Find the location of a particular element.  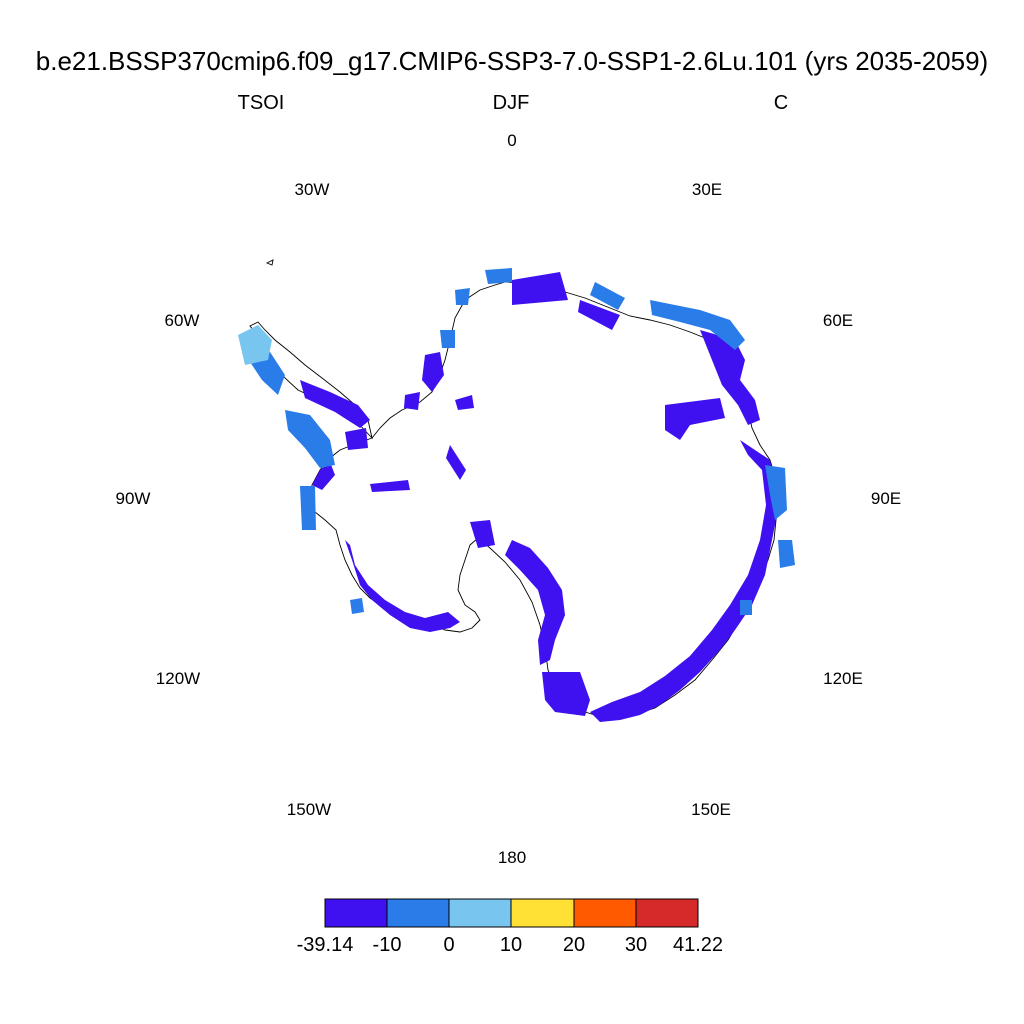

lon-label-30e: 30E is located at coordinates (707, 189).